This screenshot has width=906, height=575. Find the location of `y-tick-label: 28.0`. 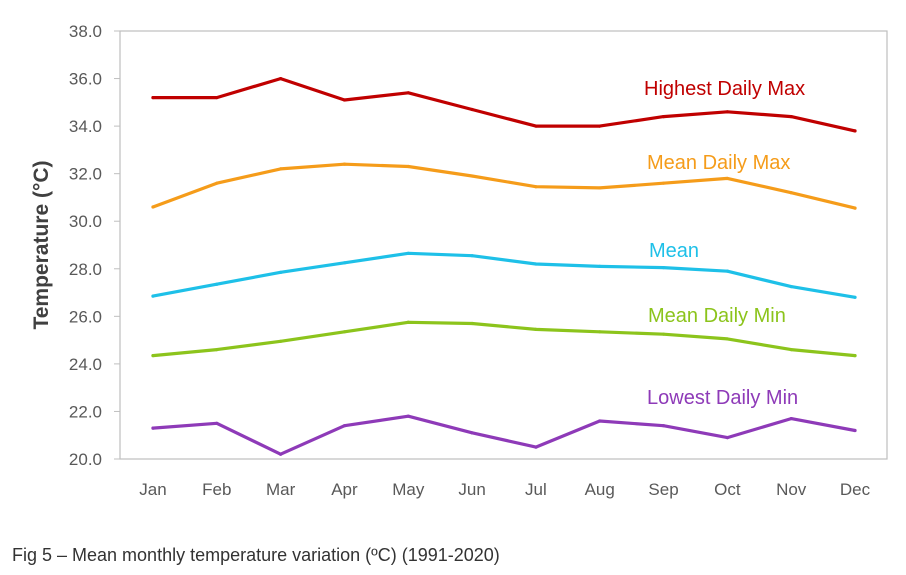

y-tick-label: 28.0 is located at coordinates (85, 269).